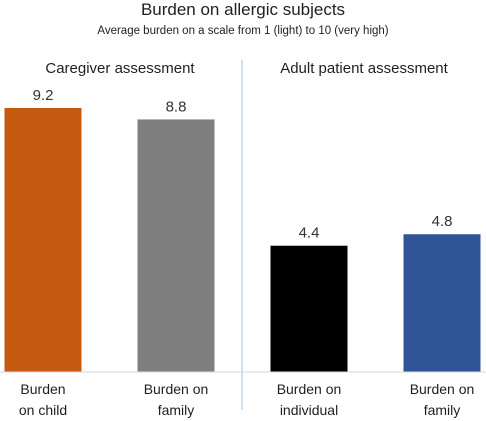 The image size is (486, 421). What do you see at coordinates (364, 68) in the screenshot?
I see `group-label-adult-patient: Adult patient assessment` at bounding box center [364, 68].